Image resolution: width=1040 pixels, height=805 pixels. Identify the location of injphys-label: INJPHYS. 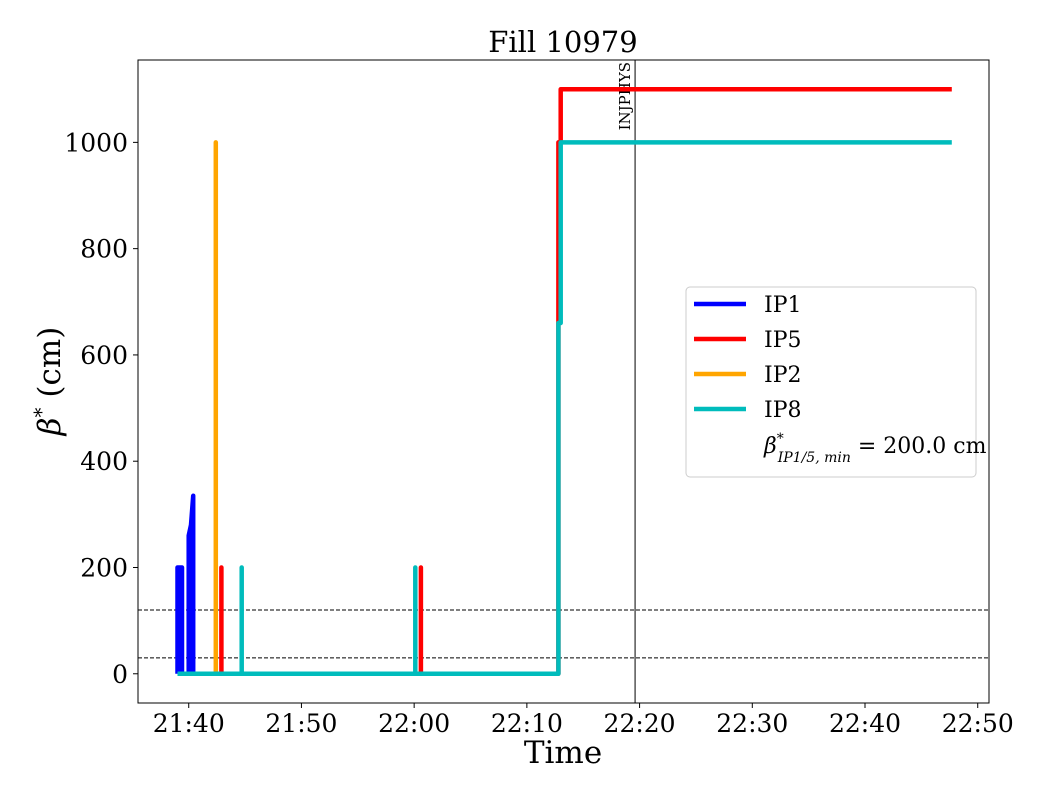
(625, 96).